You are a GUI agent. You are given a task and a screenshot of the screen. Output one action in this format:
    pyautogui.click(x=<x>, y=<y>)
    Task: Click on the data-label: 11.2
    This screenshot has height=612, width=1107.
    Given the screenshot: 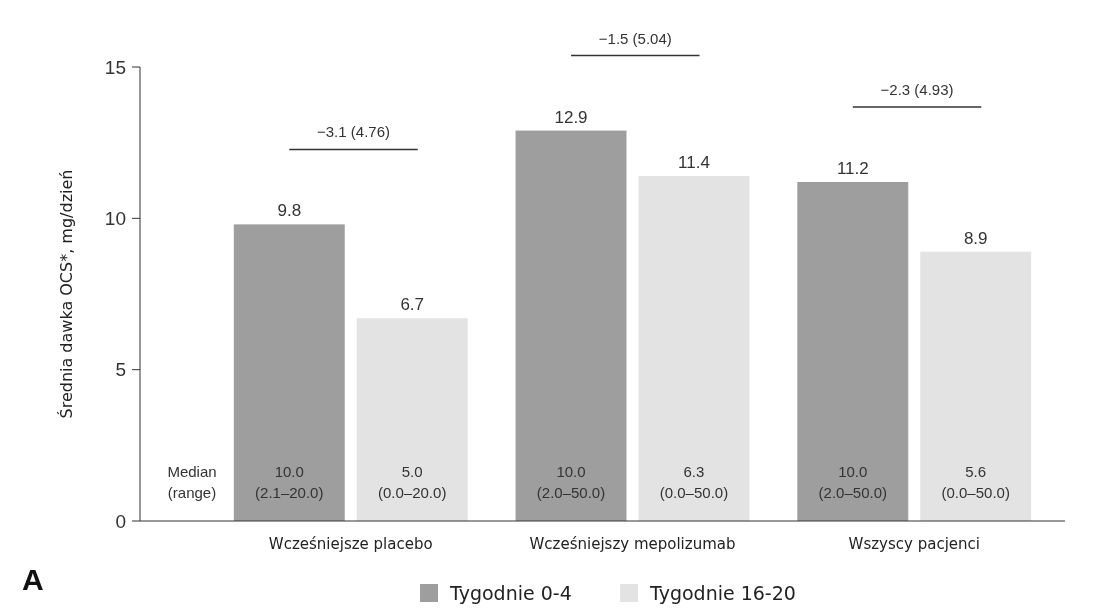 What is the action you would take?
    pyautogui.click(x=852, y=169)
    